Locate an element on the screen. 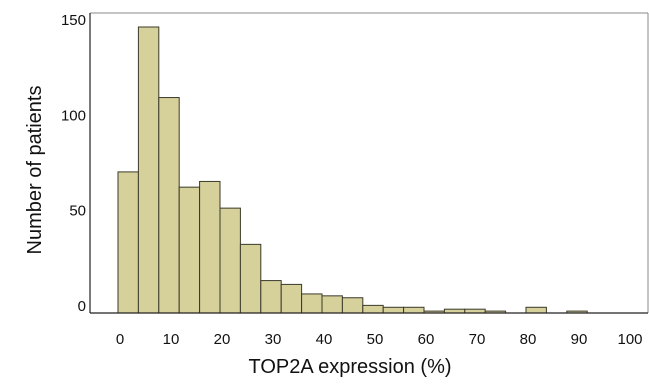 Image resolution: width=649 pixels, height=386 pixels. y-tick-label: 50 is located at coordinates (77, 211).